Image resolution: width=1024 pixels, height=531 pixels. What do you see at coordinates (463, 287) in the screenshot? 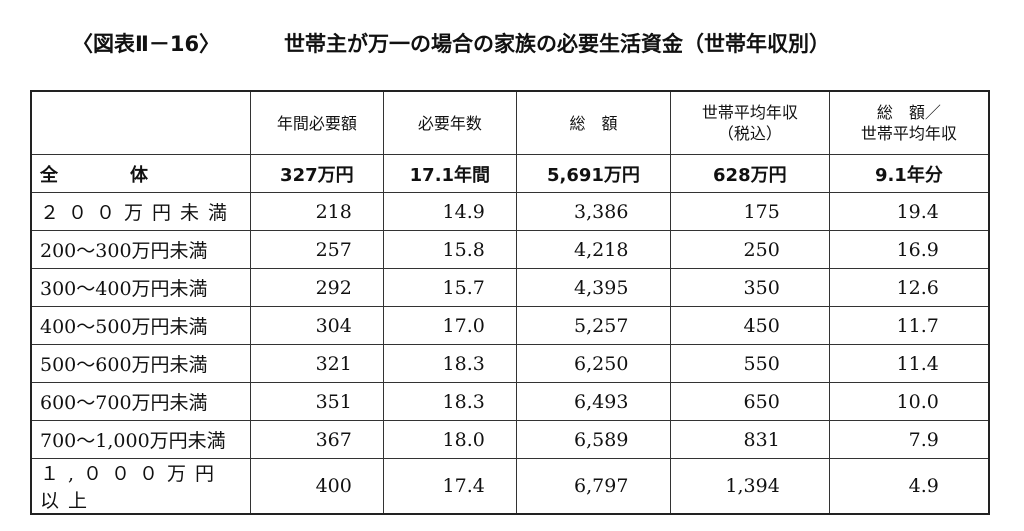
I see `cell-text: 15.7` at bounding box center [463, 287].